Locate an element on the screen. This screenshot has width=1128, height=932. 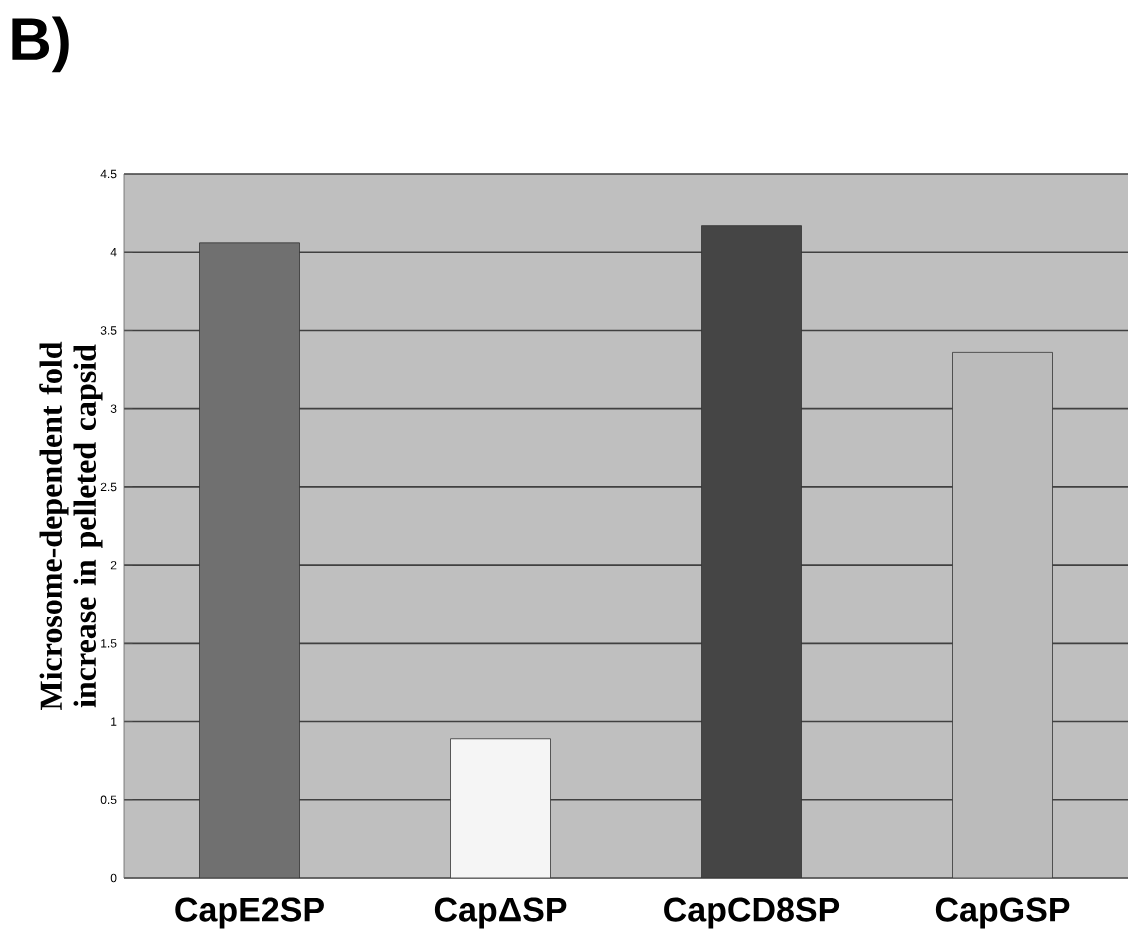
y-axis-title: Microsome-dependent fold increase in pelleted capsid is located at coordinates (71, 526).